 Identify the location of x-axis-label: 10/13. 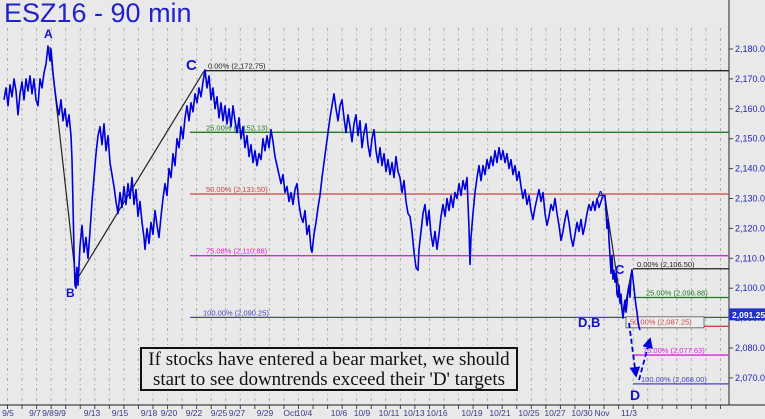
(414, 413).